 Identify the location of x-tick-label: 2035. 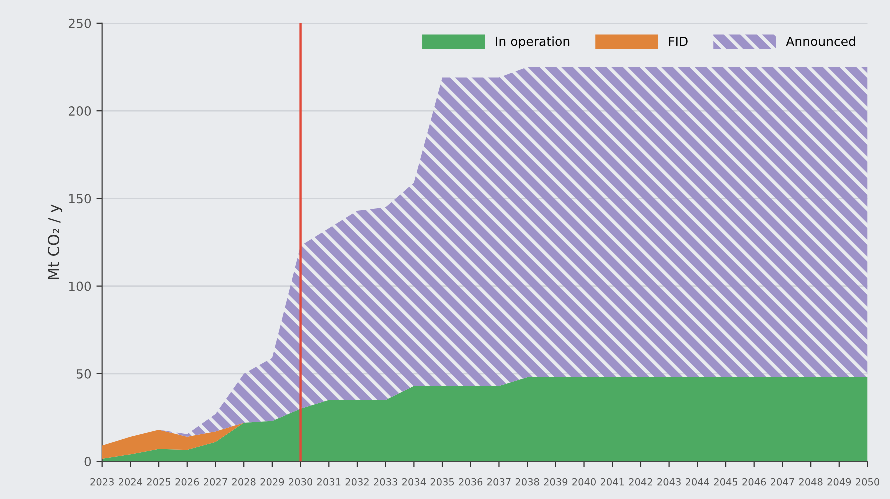
(442, 482).